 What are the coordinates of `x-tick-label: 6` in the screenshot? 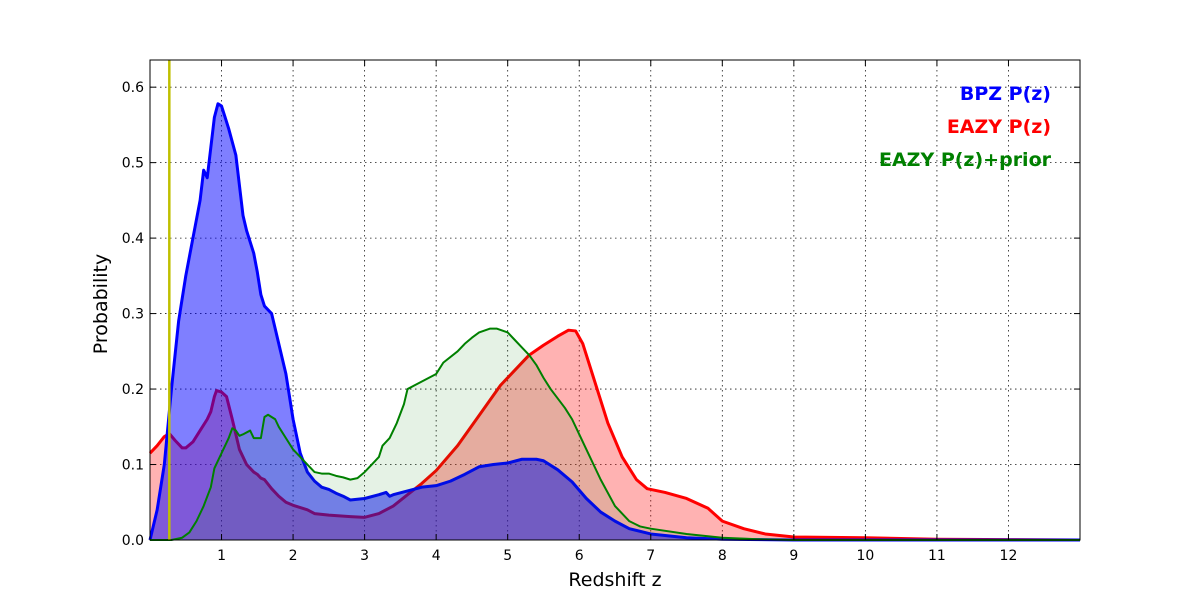 It's located at (579, 556).